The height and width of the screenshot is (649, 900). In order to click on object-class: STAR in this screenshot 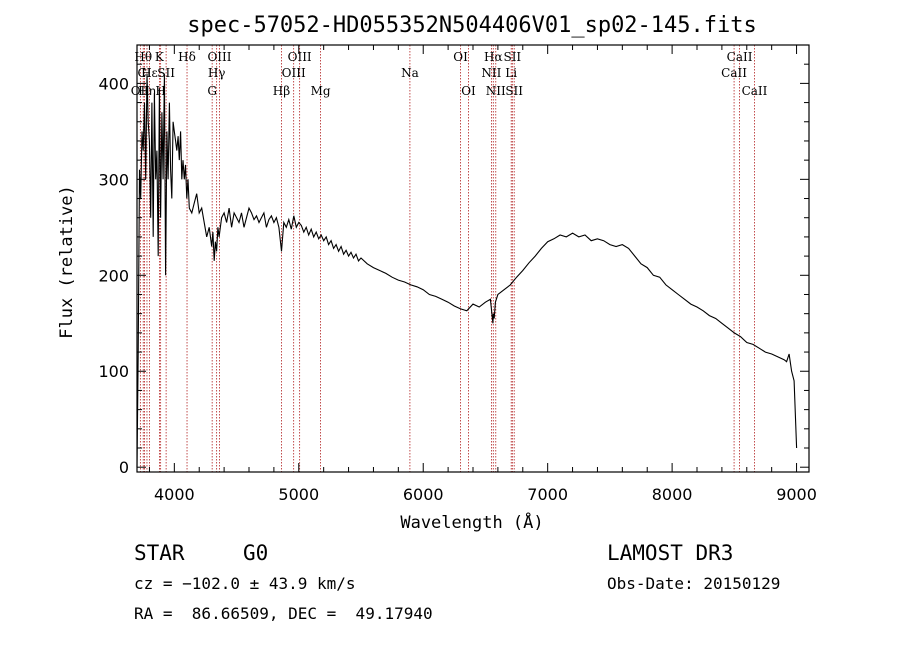, I will do `click(159, 553)`.